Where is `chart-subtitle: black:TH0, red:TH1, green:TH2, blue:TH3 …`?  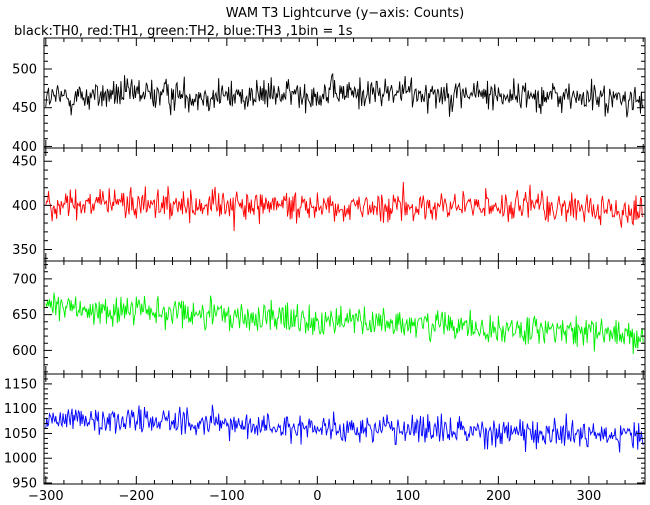
chart-subtitle: black:TH0, red:TH1, green:TH2, blue:TH3 … is located at coordinates (183, 31).